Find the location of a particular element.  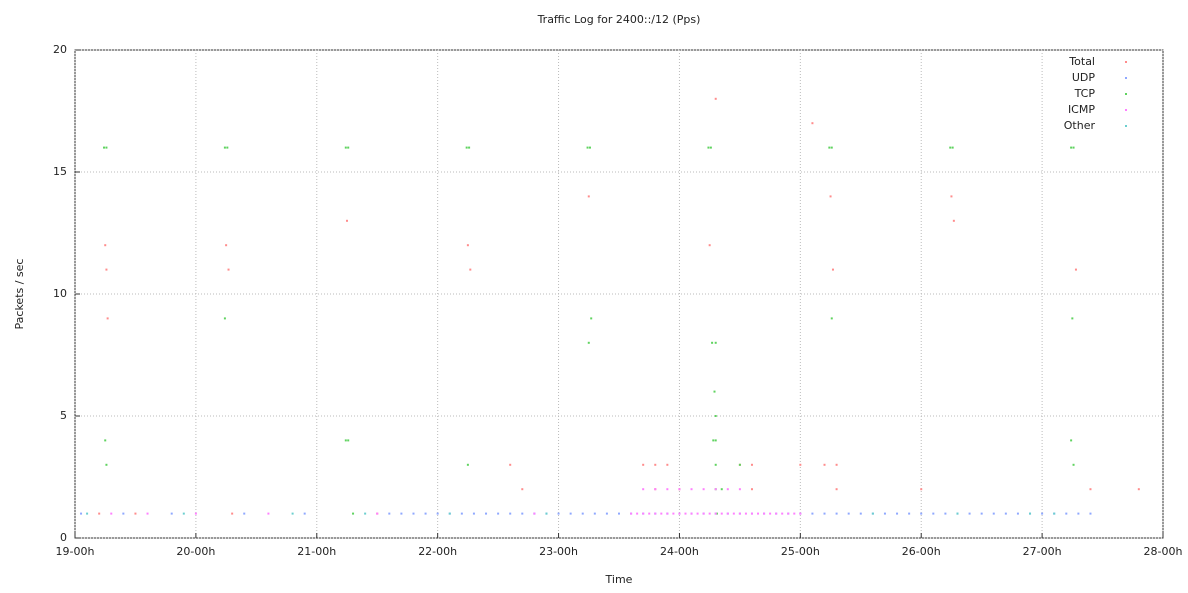

x-tick-label: 26-00h is located at coordinates (921, 551).